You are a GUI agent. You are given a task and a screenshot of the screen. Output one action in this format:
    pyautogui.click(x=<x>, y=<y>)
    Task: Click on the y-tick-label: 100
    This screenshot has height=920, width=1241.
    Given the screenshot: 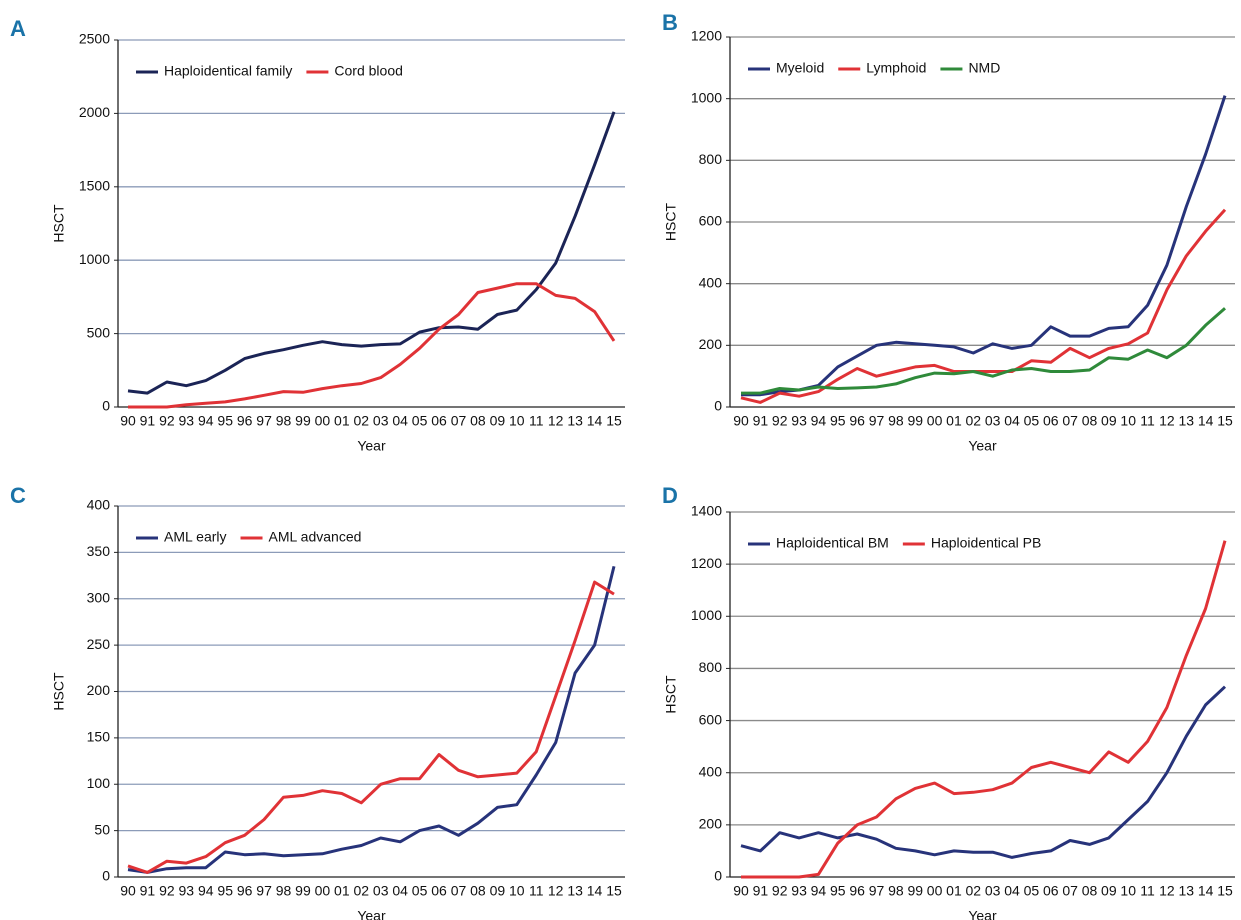 What is the action you would take?
    pyautogui.click(x=99, y=783)
    